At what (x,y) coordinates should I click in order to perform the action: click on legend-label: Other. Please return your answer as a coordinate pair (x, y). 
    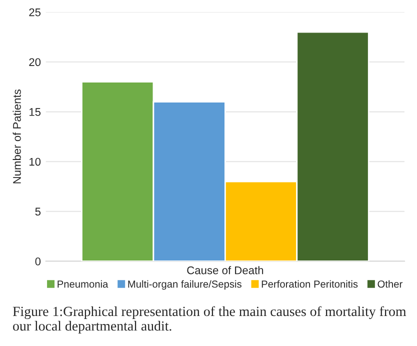
    Looking at the image, I should click on (390, 284).